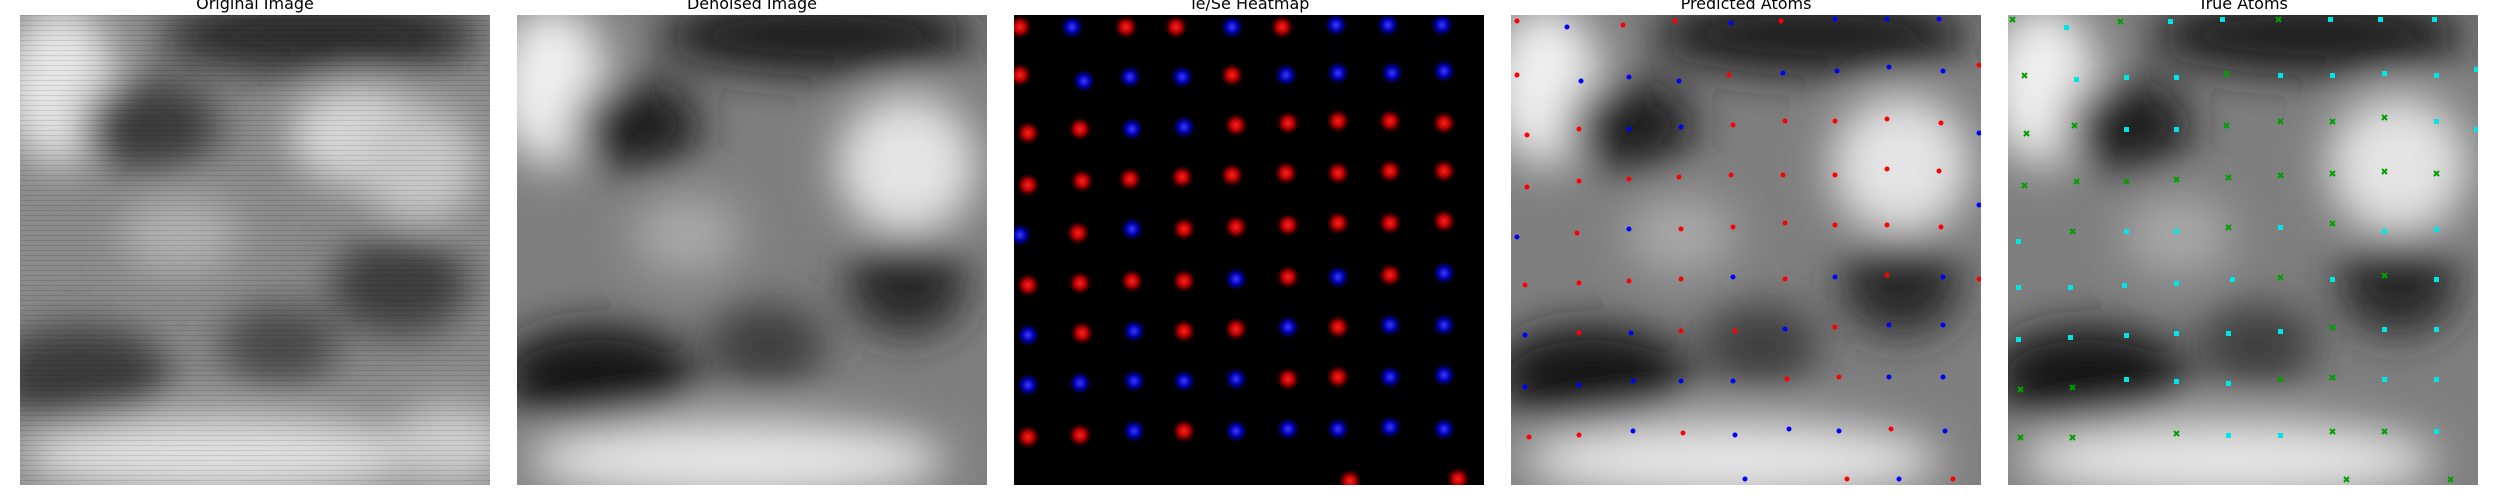 This screenshot has width=2500, height=500. What do you see at coordinates (1249, 6) in the screenshot?
I see `panel-title-heatmap: Te/Se Heatmap` at bounding box center [1249, 6].